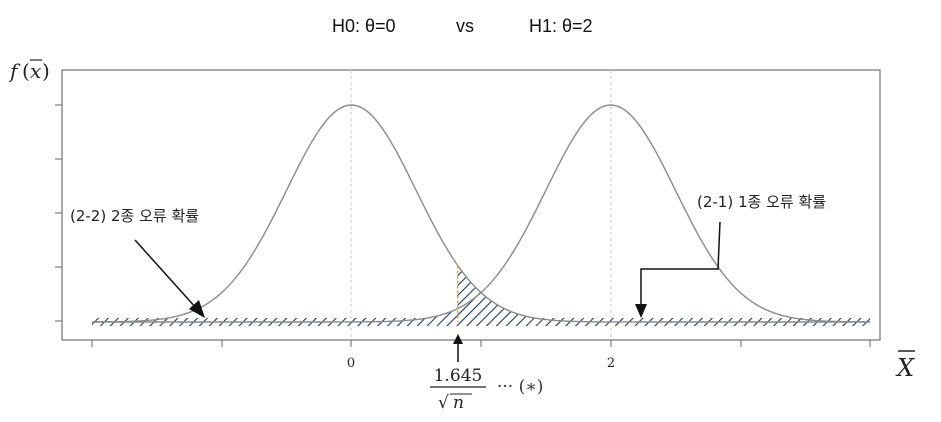 The width and height of the screenshot is (941, 422). What do you see at coordinates (458, 339) in the screenshot?
I see `critical-arrow-head` at bounding box center [458, 339].